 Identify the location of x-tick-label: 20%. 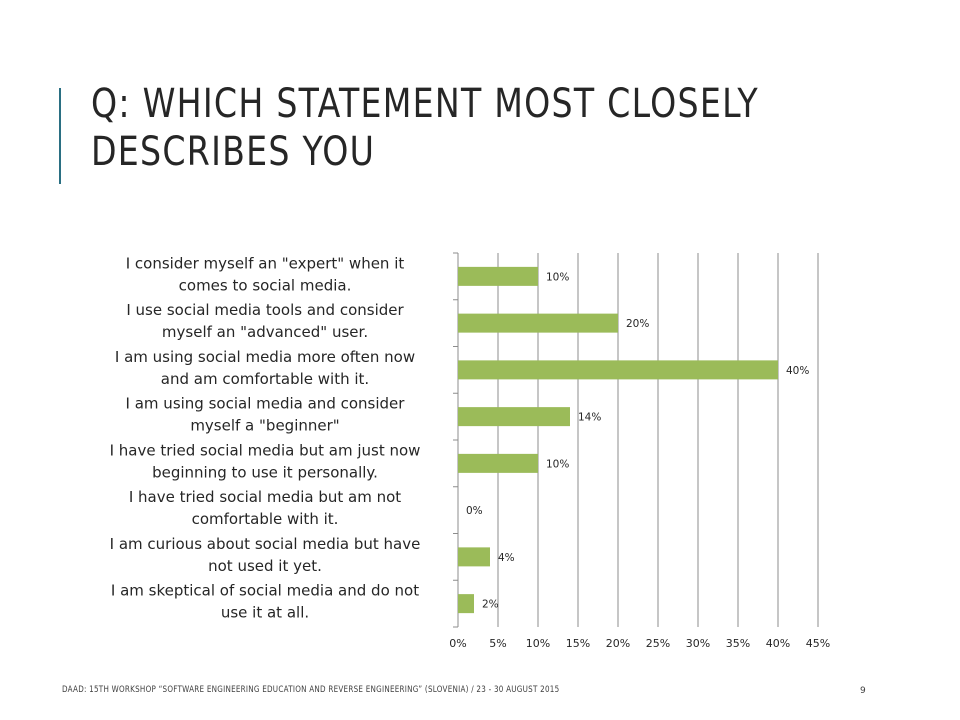
(618, 643).